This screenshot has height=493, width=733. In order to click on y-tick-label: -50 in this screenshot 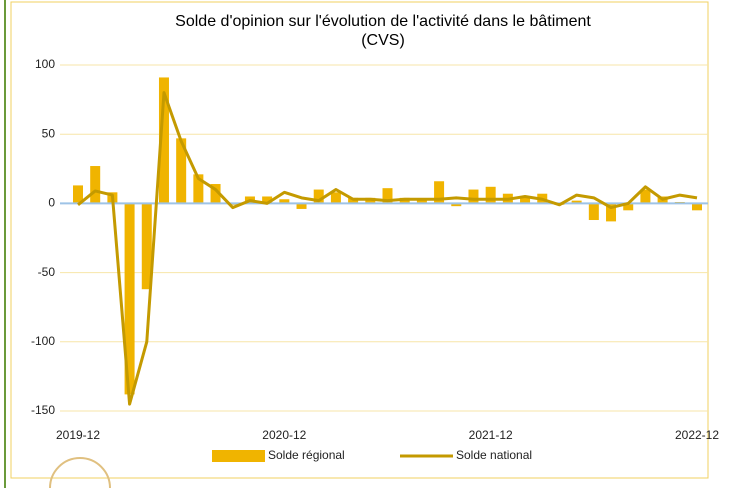, I will do `click(47, 272)`.